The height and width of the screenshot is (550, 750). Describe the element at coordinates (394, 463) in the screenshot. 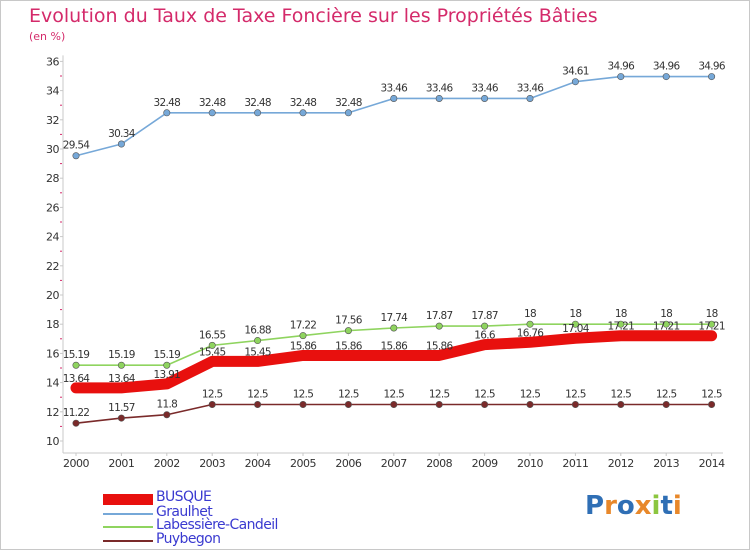

I see `x-tick-label: 2007` at that location.